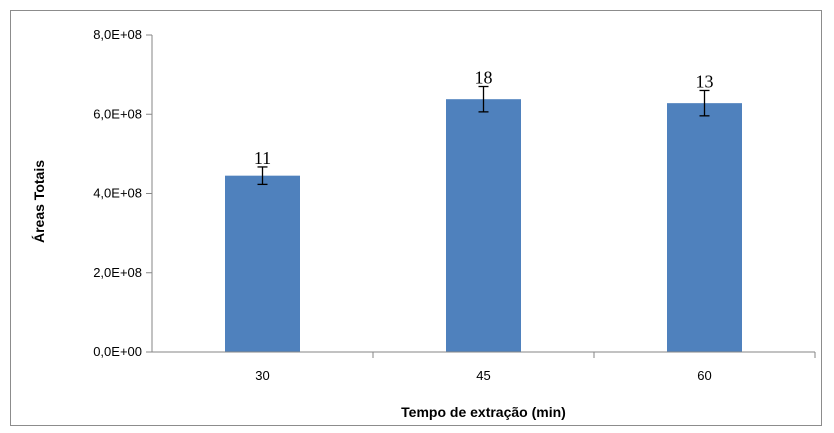  What do you see at coordinates (484, 78) in the screenshot?
I see `data-label: 18` at bounding box center [484, 78].